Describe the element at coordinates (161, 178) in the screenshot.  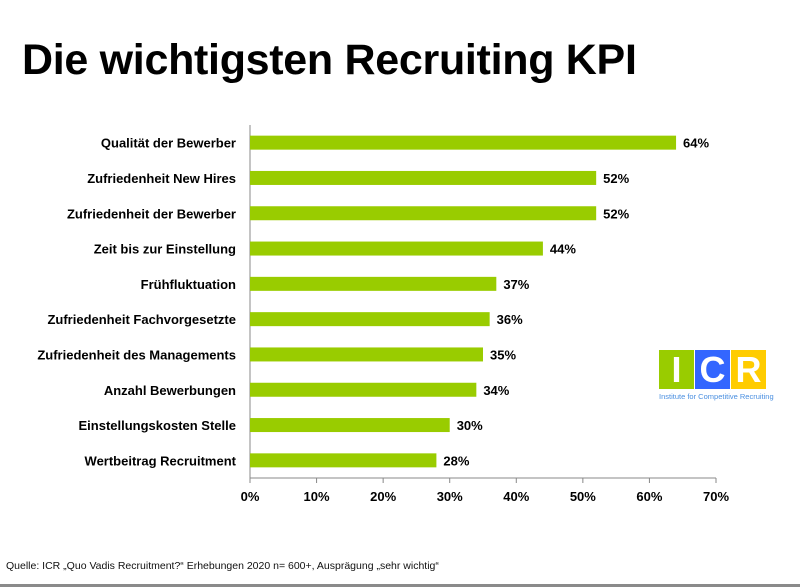
I see `category-label: Zufriedenheit New Hires` at that location.